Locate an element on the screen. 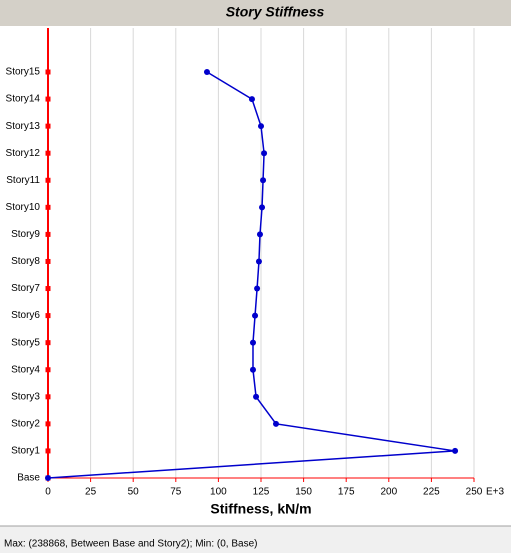 This screenshot has width=511, height=553. x-tick-label: 200 is located at coordinates (388, 492).